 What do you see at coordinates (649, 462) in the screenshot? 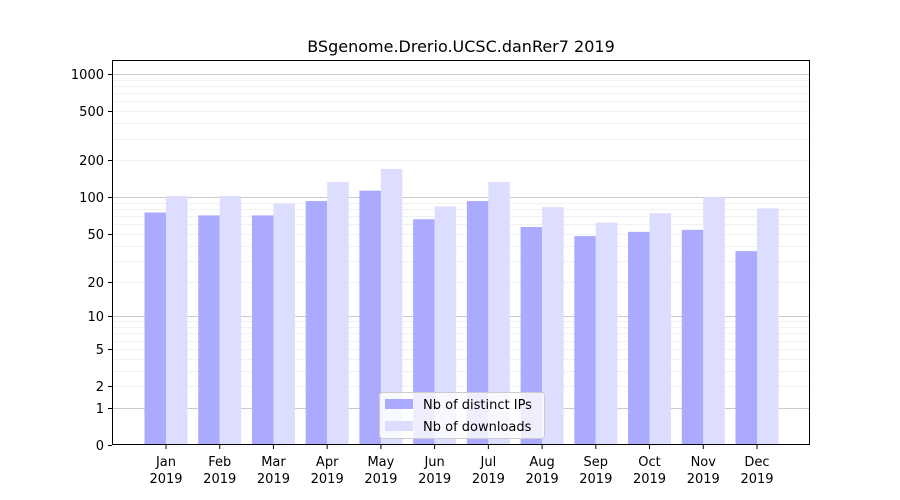
I see `x-tick-label-month: Oct` at bounding box center [649, 462].